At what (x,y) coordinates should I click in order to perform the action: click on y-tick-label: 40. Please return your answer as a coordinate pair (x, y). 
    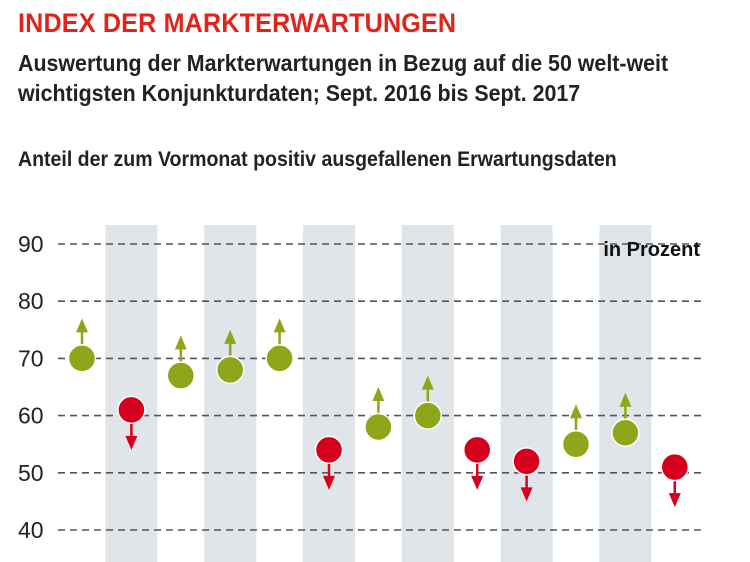
    Looking at the image, I should click on (31, 530).